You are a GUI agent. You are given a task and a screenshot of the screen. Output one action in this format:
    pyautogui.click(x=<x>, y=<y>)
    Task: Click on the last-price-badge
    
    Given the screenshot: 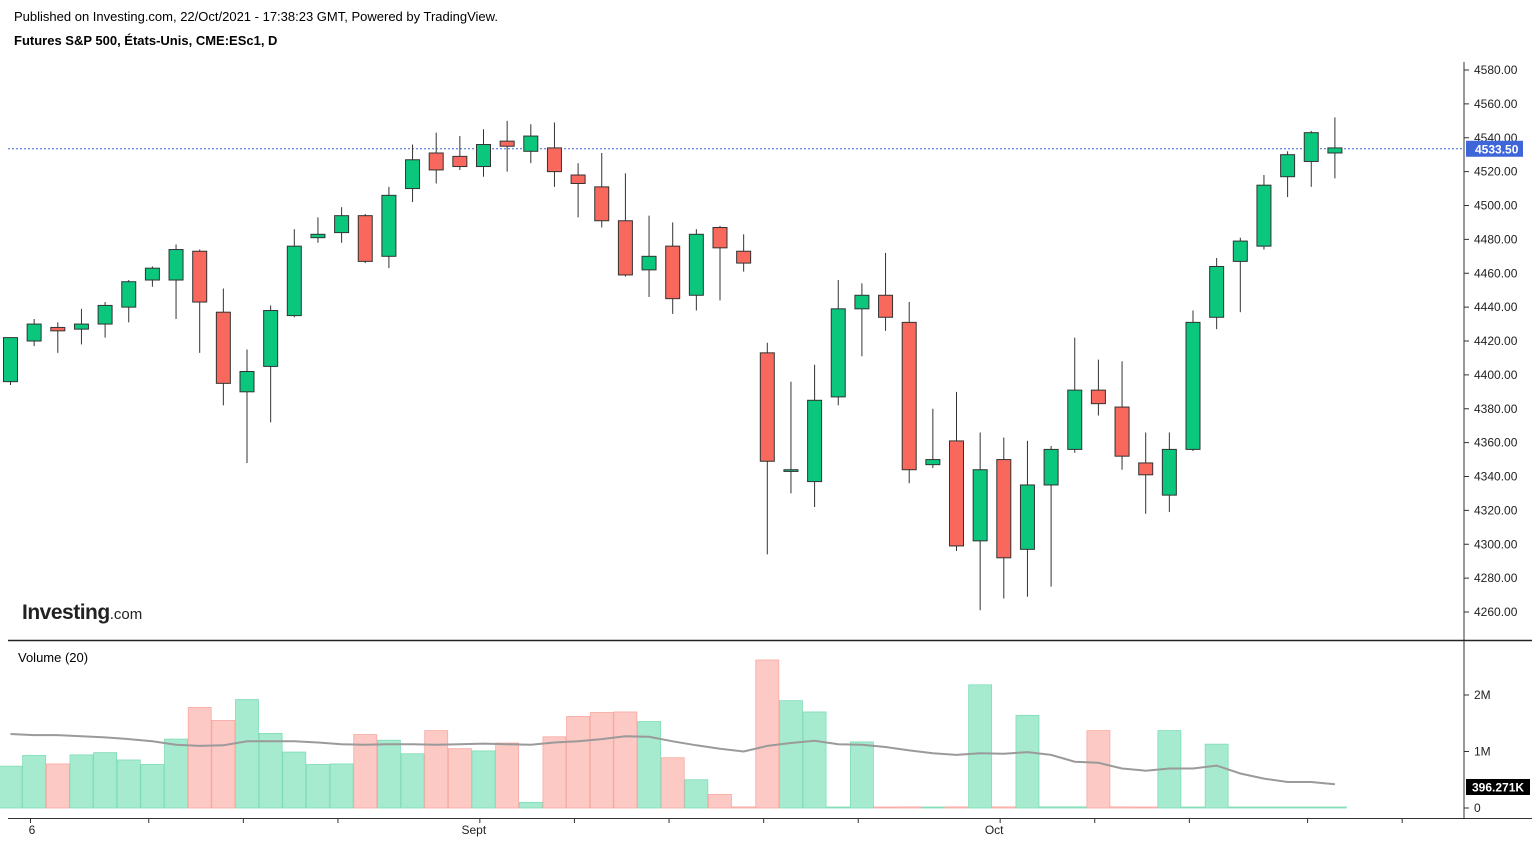 What is the action you would take?
    pyautogui.click(x=1494, y=148)
    